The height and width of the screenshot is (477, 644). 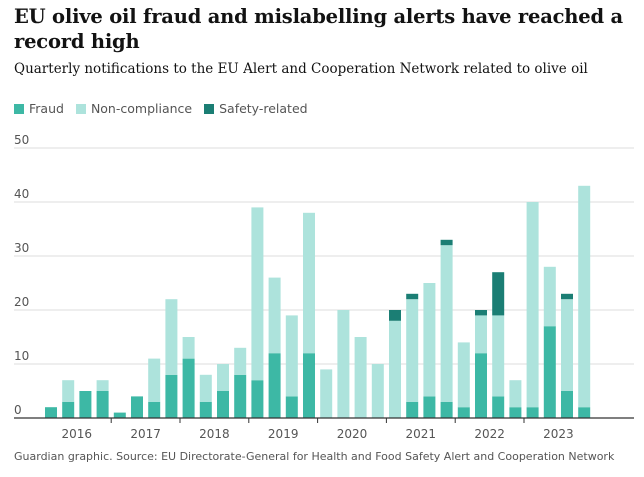 I want to click on x-tick-label-2016: 2016, so click(x=77, y=434).